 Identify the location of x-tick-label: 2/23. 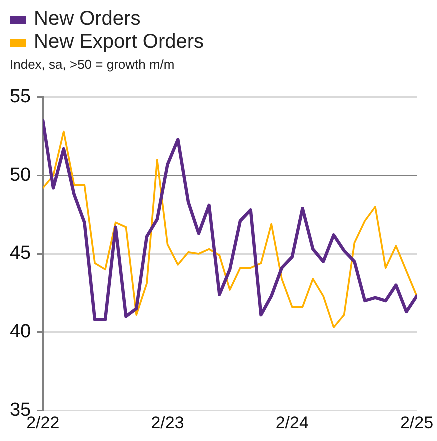
(167, 422).